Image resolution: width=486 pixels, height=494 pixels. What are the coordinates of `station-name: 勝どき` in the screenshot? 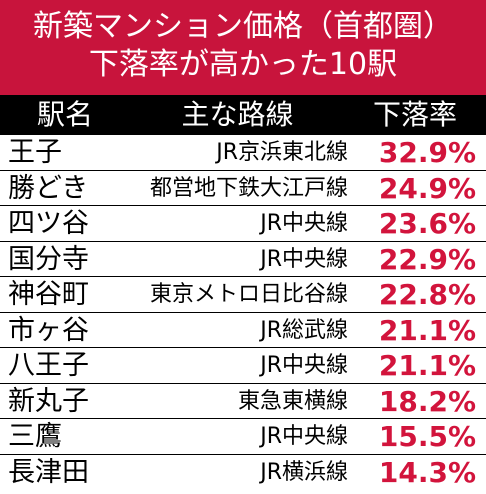 It's located at (48, 188).